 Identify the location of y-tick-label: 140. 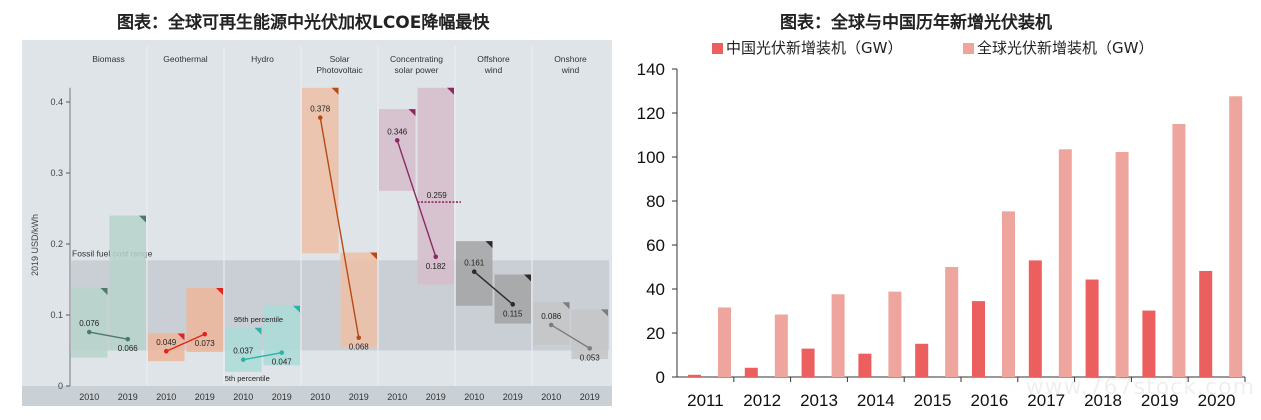
(651, 69).